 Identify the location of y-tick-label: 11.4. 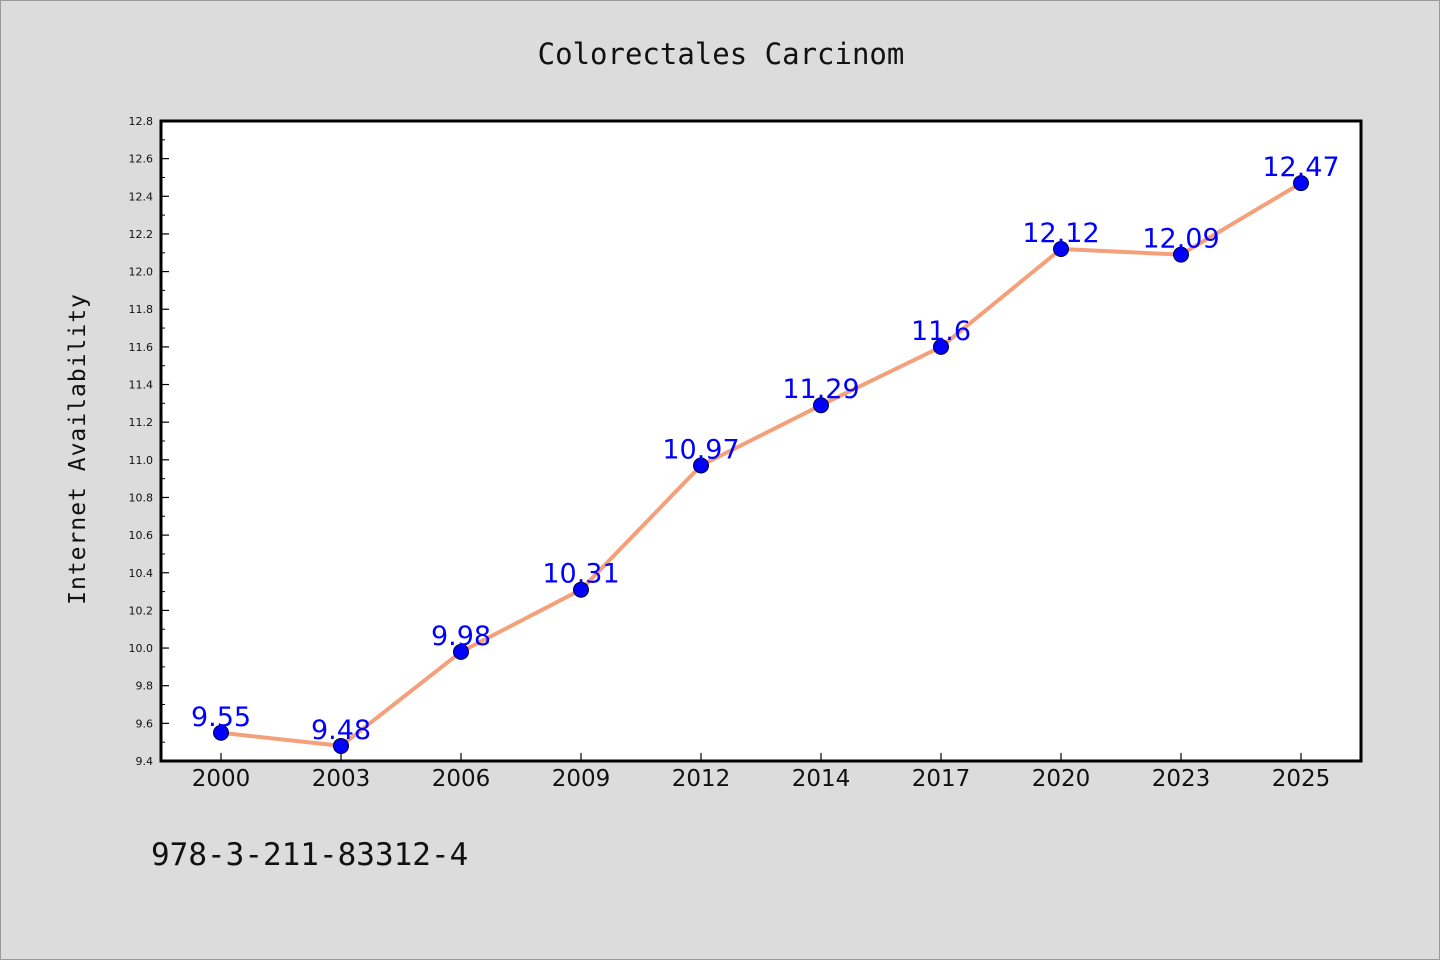
(141, 385).